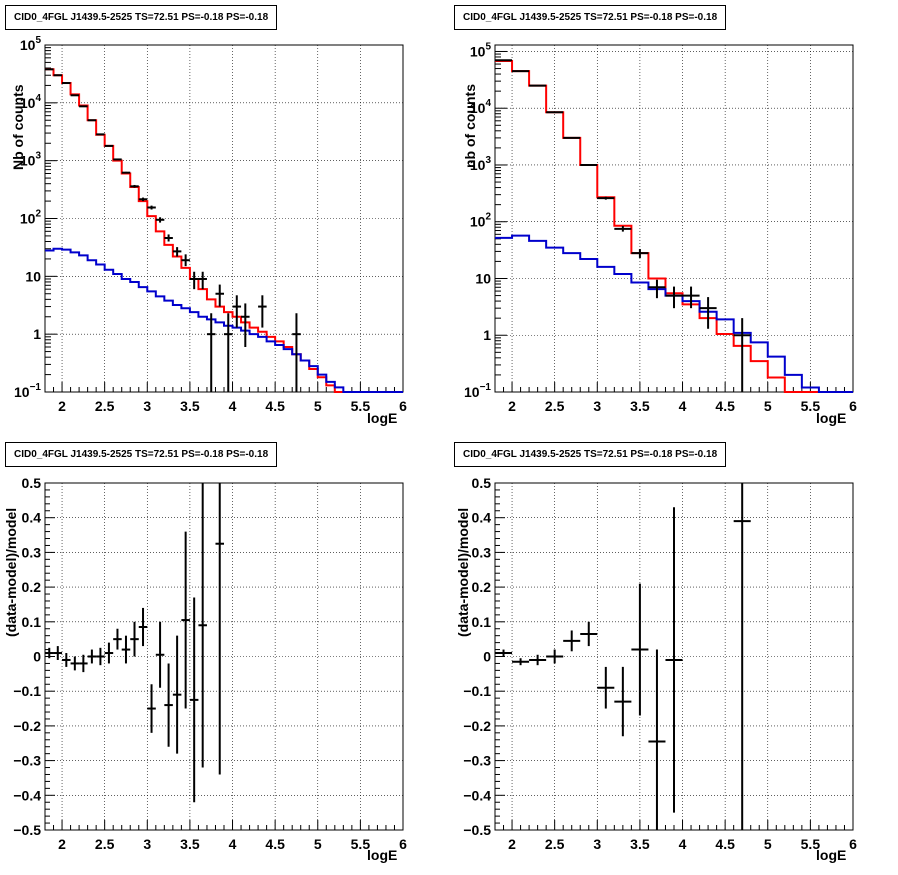 This screenshot has width=898, height=875. Describe the element at coordinates (31, 218) in the screenshot. I see `y-tick-label: 10²` at that location.